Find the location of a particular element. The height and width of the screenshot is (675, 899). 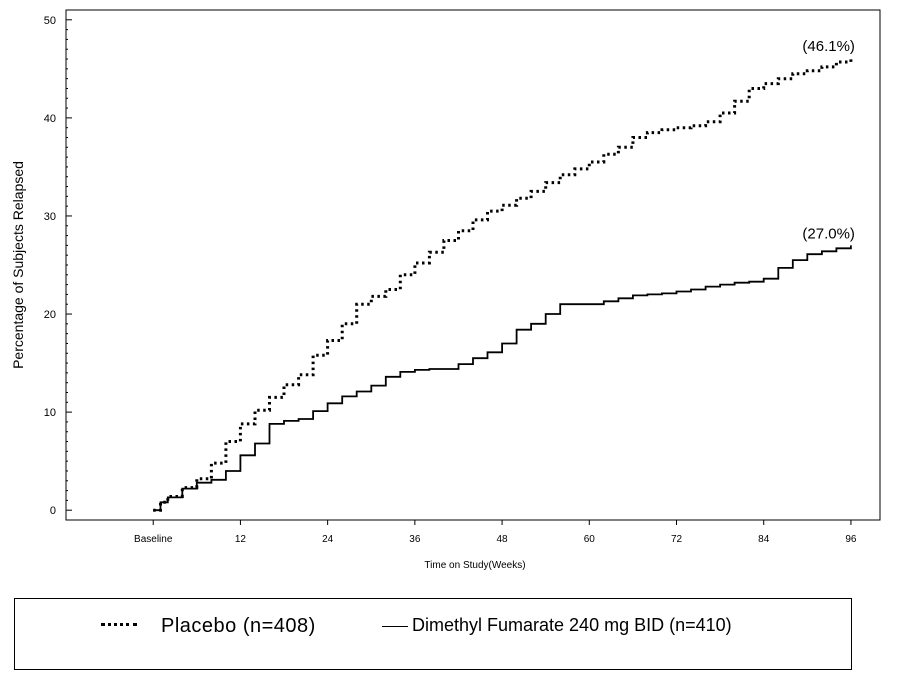

y-tick-label: 40 is located at coordinates (50, 119).